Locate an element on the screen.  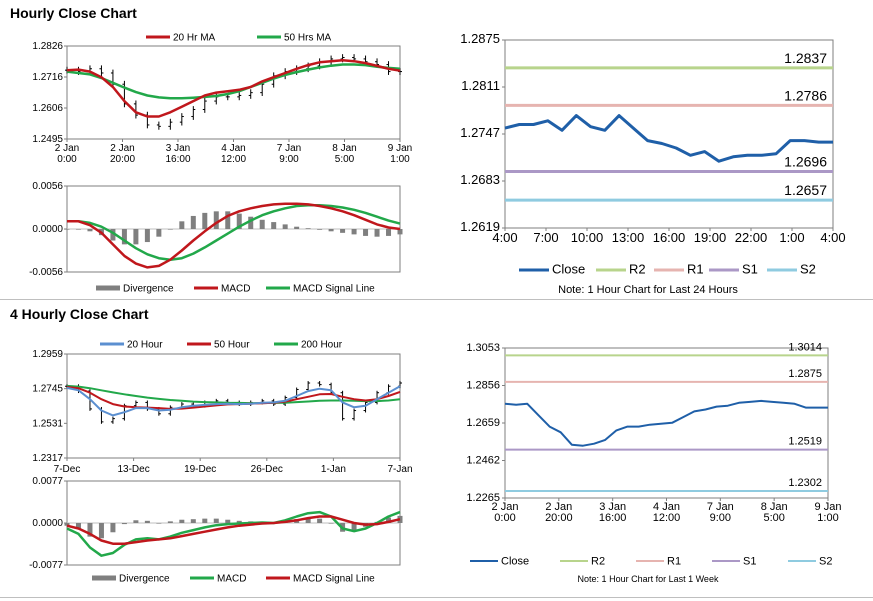
x-tick-label: 0:00 is located at coordinates (504, 518).